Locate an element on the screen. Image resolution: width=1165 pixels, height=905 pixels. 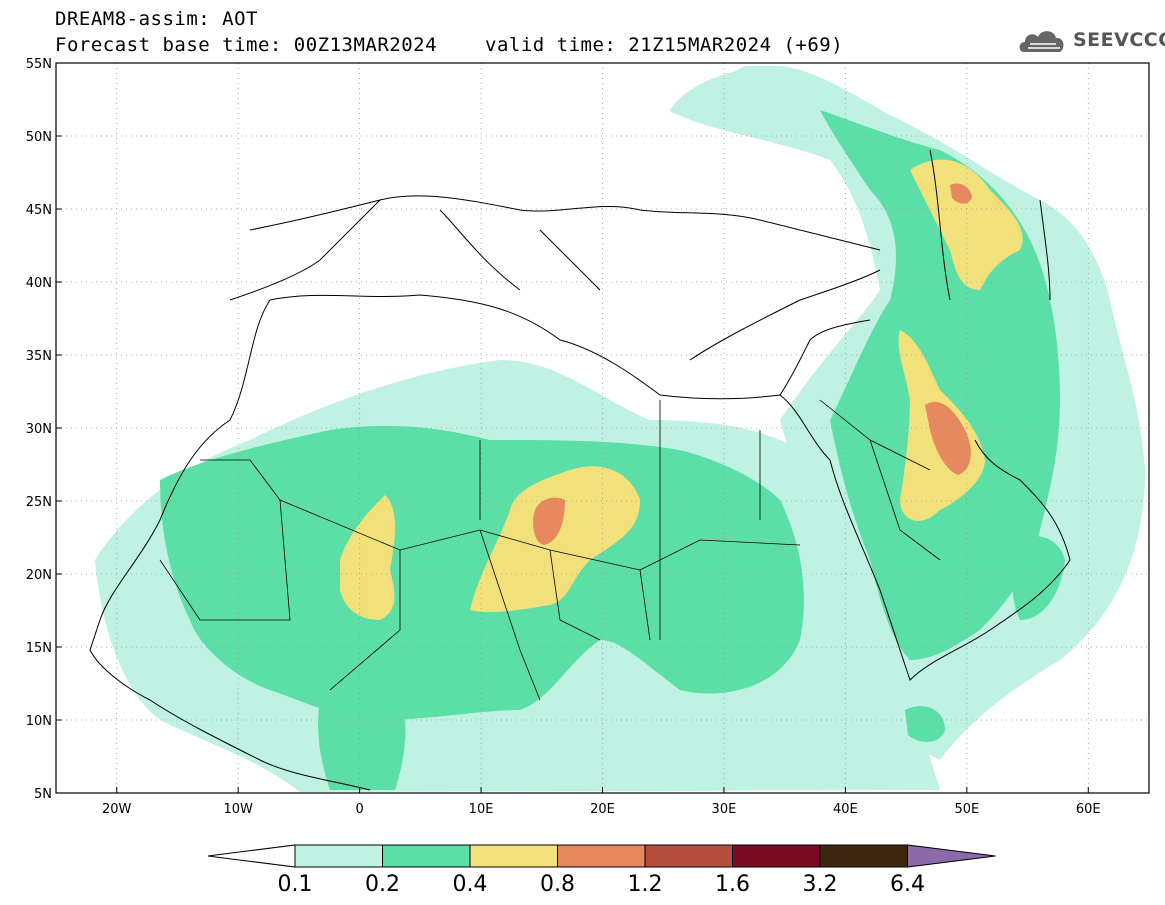
lat-tick-label: 55N is located at coordinates (39, 64).